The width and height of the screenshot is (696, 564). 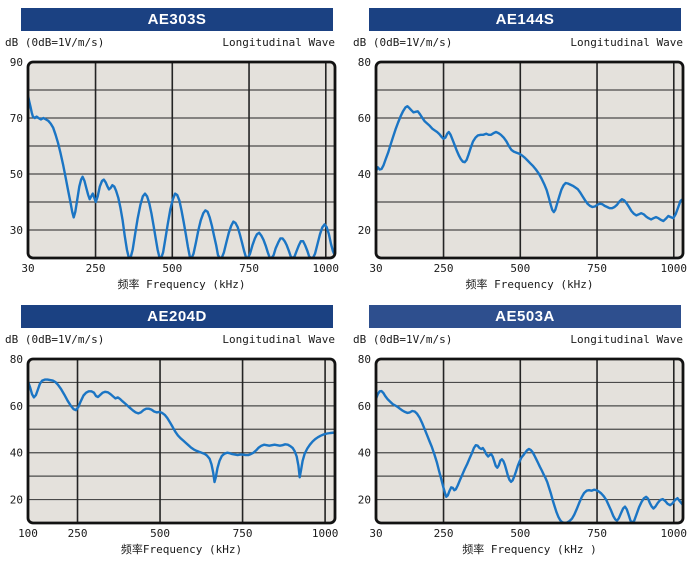 What do you see at coordinates (16, 118) in the screenshot?
I see `y-tick-label: 70` at bounding box center [16, 118].